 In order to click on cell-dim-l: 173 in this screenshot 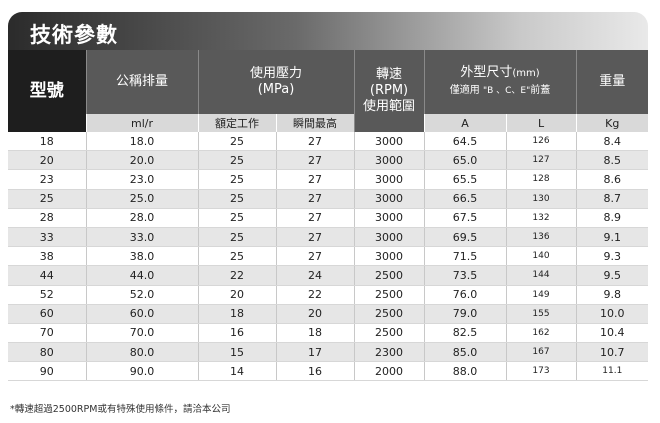, I will do `click(541, 371)`.